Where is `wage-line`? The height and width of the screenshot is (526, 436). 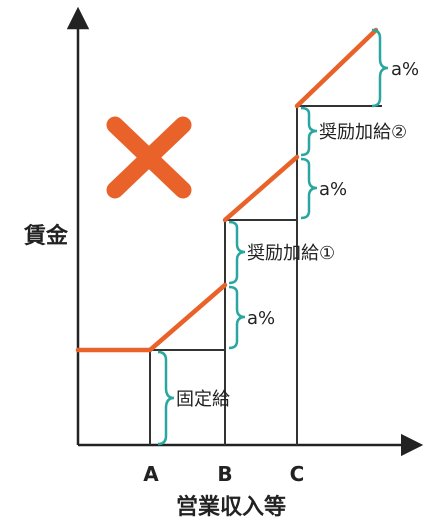
wage-line is located at coordinates (151, 317).